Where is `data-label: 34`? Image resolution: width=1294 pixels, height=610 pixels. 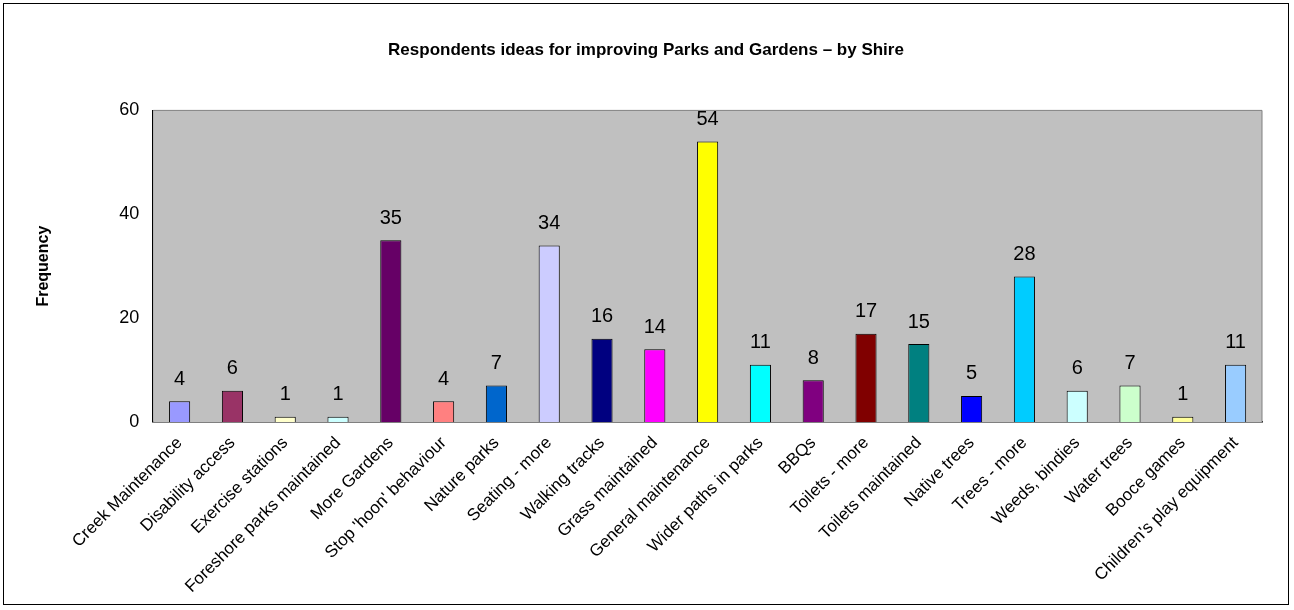
data-label: 34 is located at coordinates (549, 221).